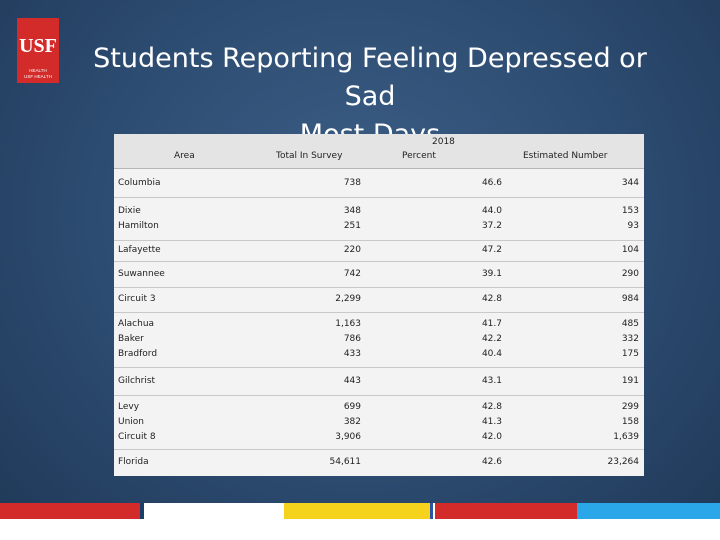 Image resolution: width=720 pixels, height=540 pixels. I want to click on cell-total: 699, so click(352, 407).